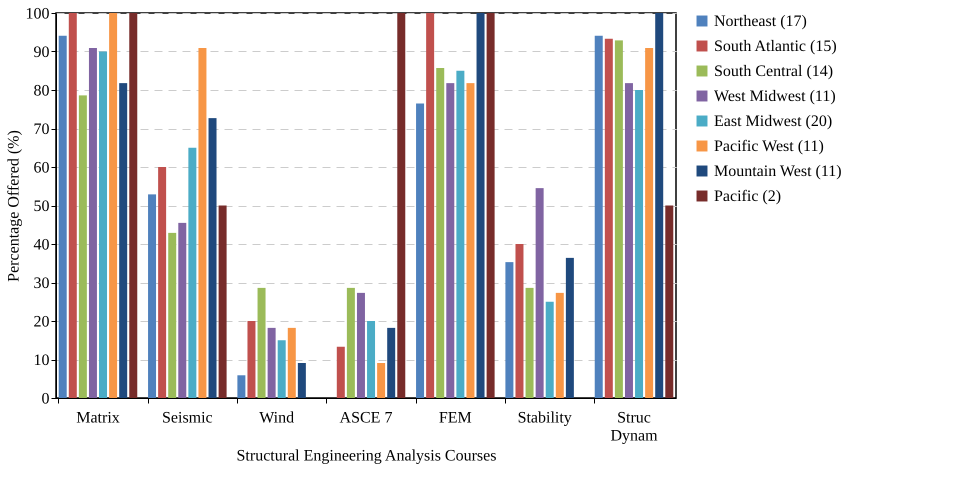 The height and width of the screenshot is (487, 964). What do you see at coordinates (545, 418) in the screenshot?
I see `x-tick-label: Stability` at bounding box center [545, 418].